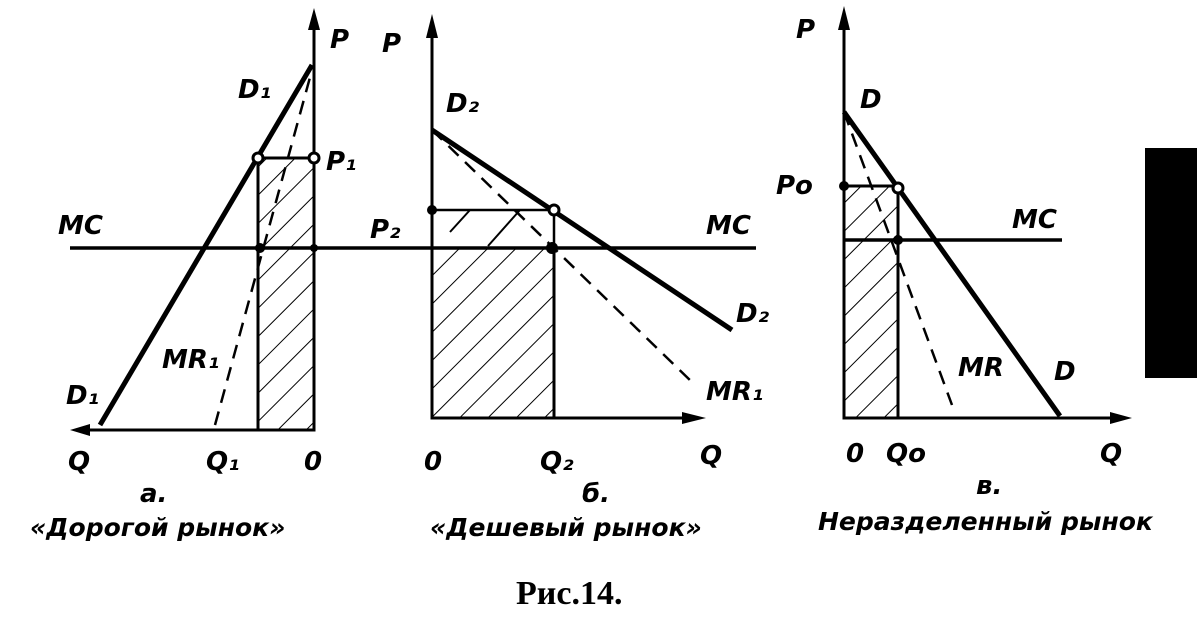  Describe the element at coordinates (314, 158) in the screenshot. I see `panel-a-price-point` at that location.